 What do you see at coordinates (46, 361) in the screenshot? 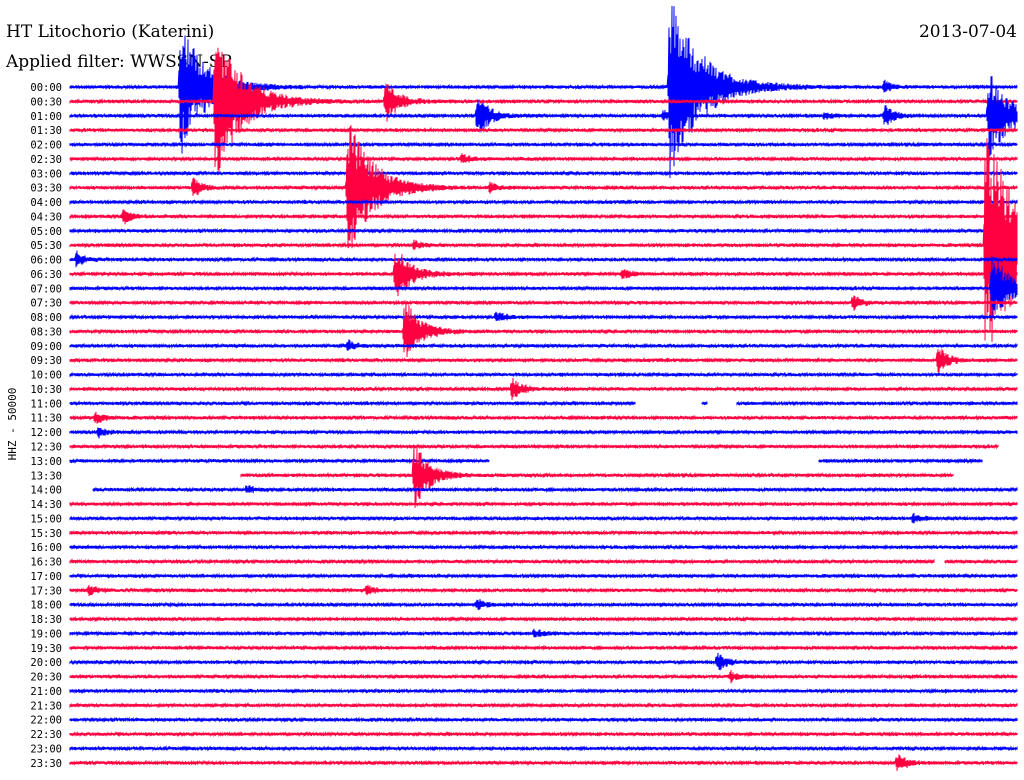
I see `row-tick-0930: 09:30` at bounding box center [46, 361].